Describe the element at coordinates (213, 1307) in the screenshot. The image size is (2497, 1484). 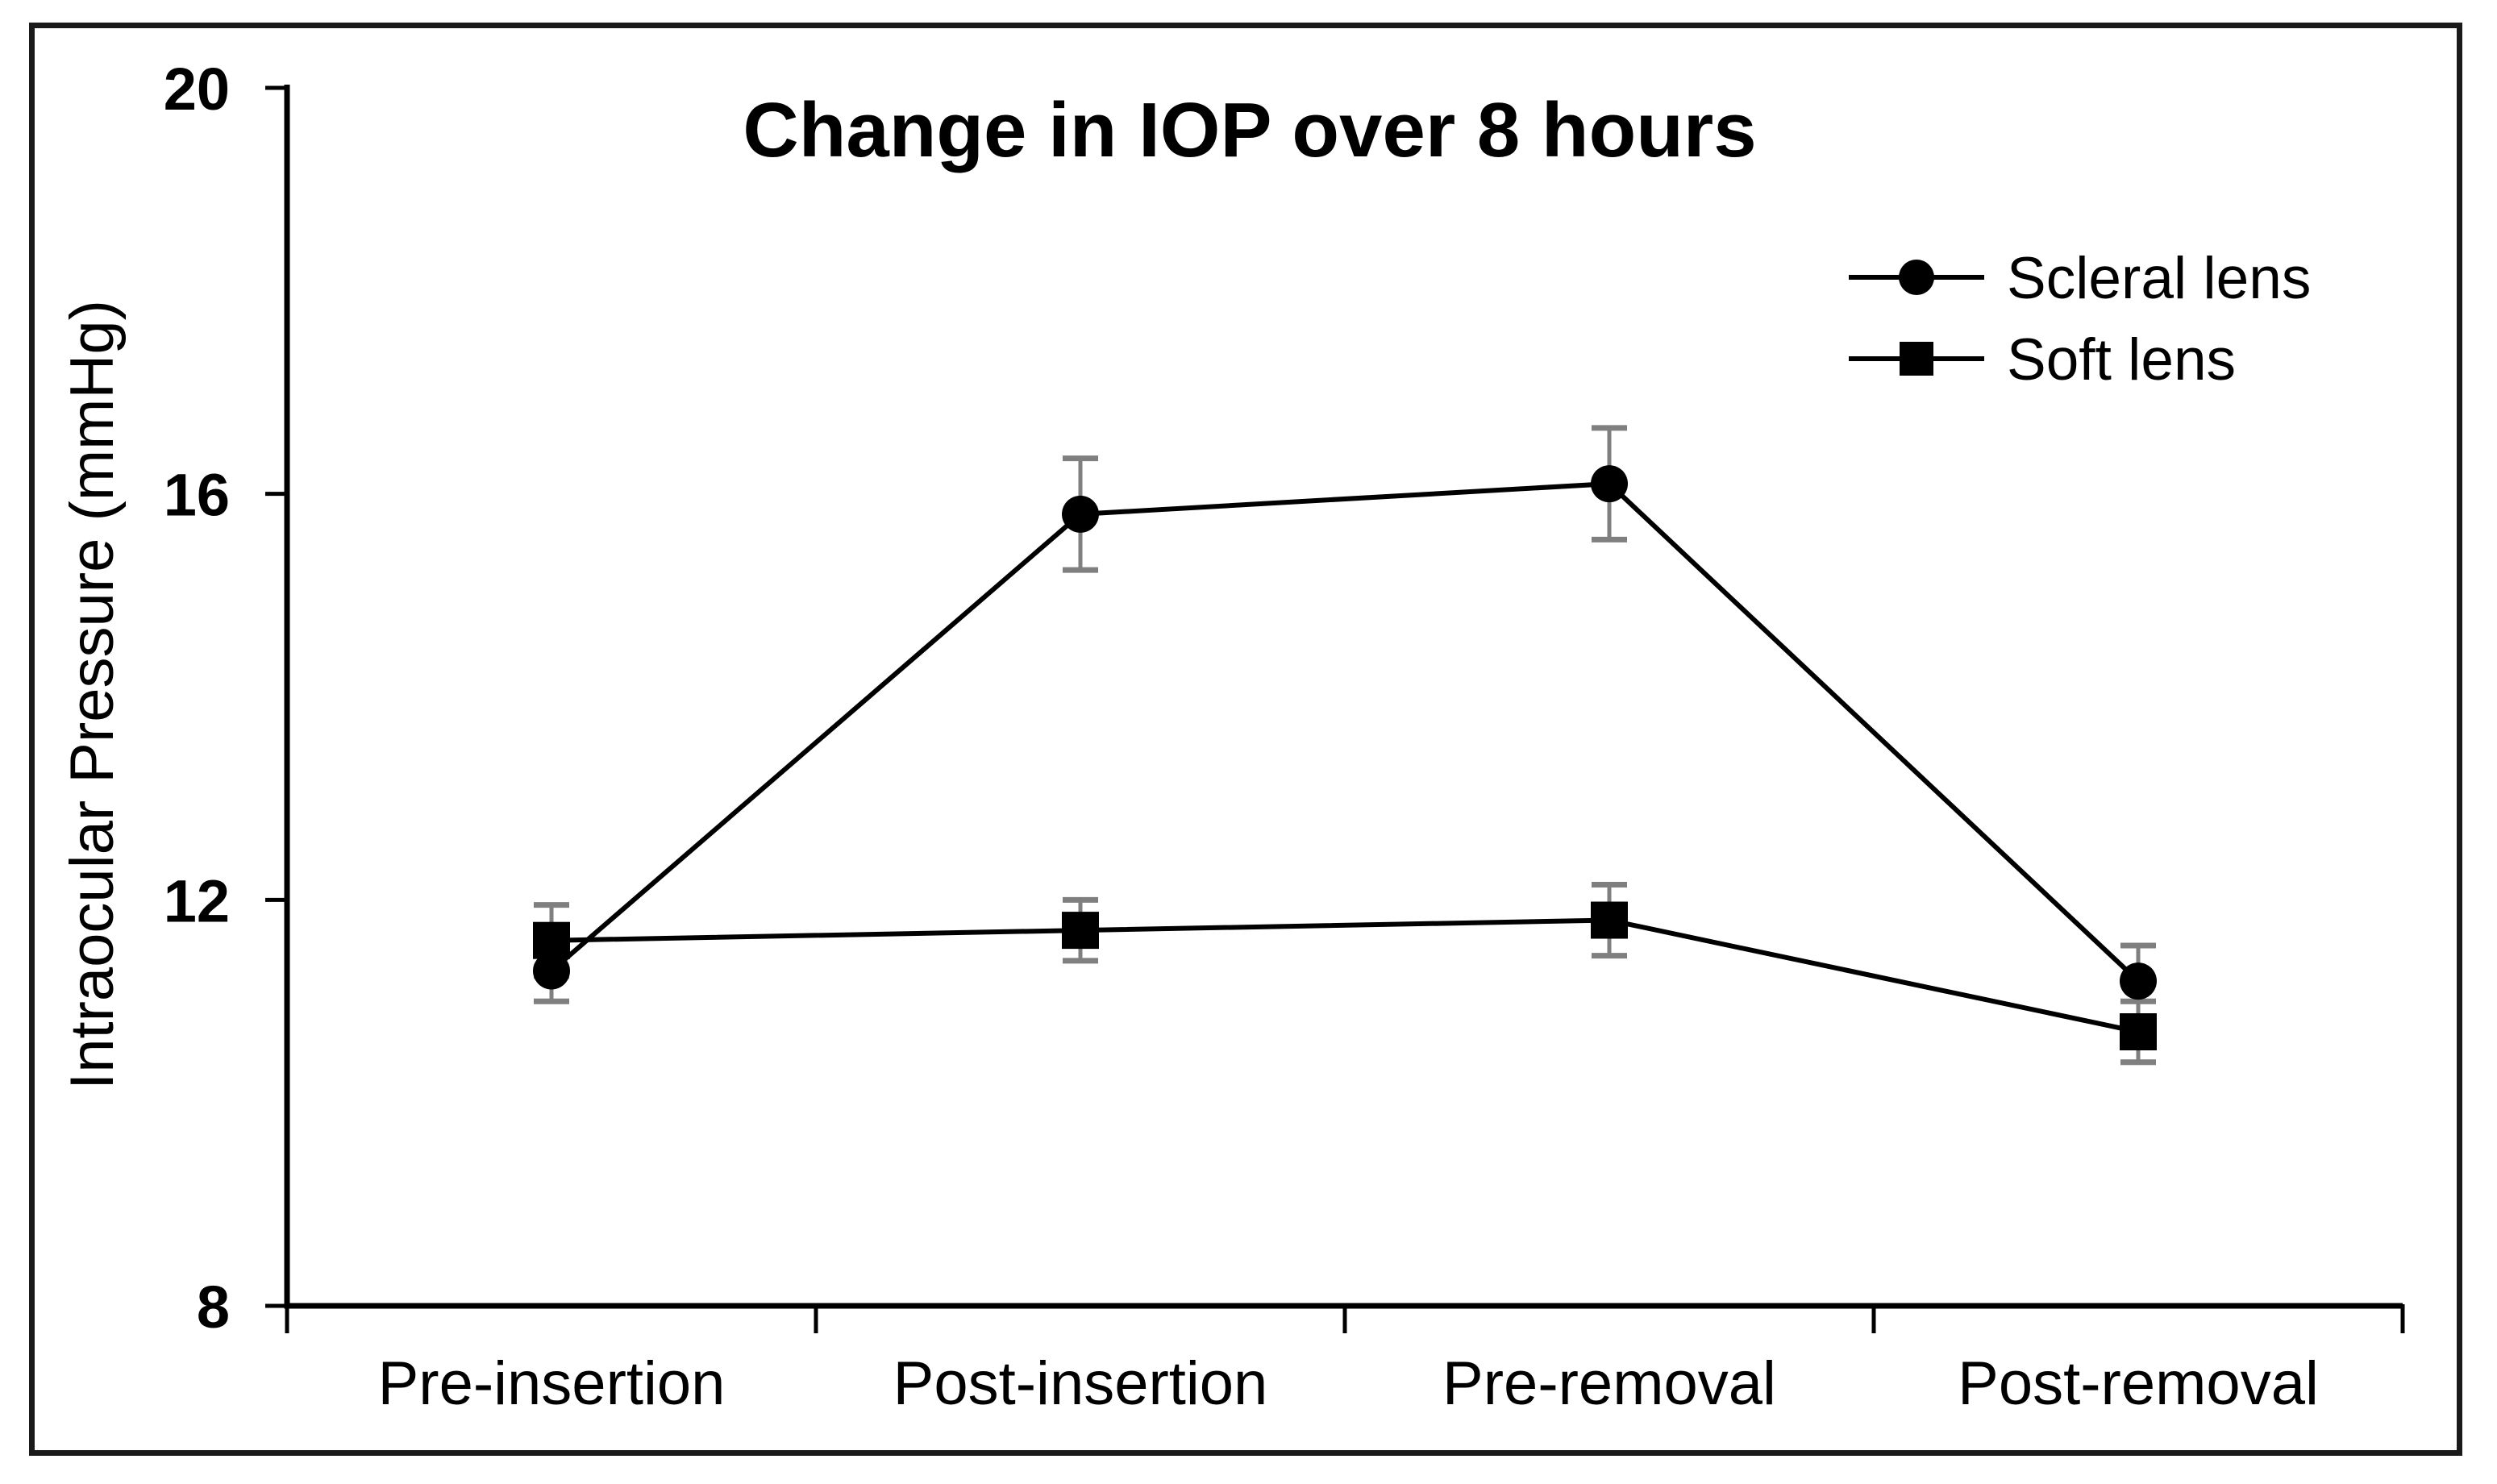
I see `y-tick-label: 8` at that location.